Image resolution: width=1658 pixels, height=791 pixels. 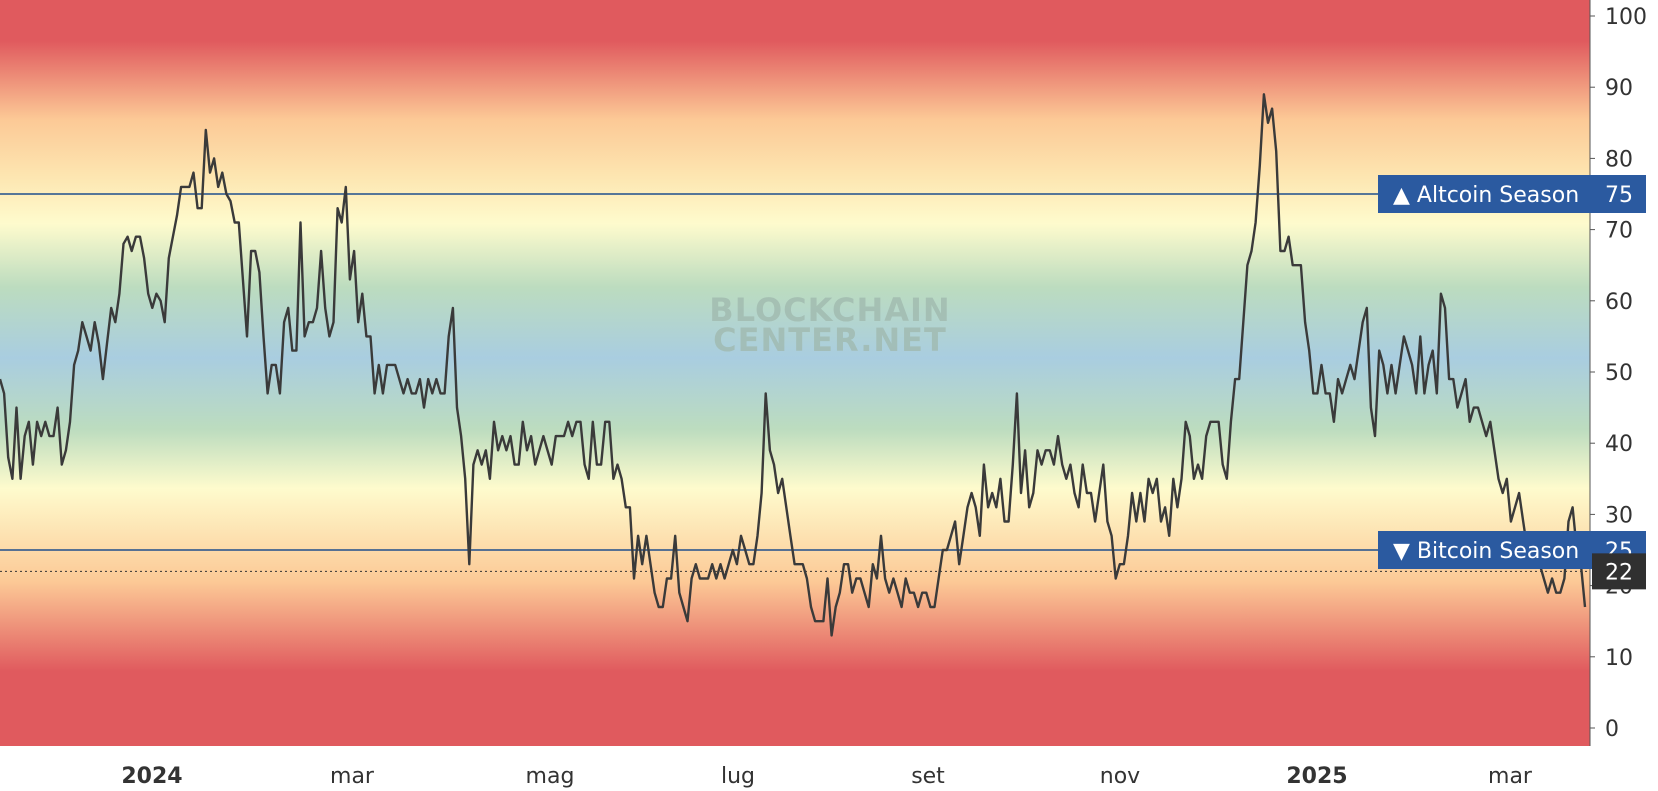 I want to click on last-value-tag-bg, so click(x=1619, y=571).